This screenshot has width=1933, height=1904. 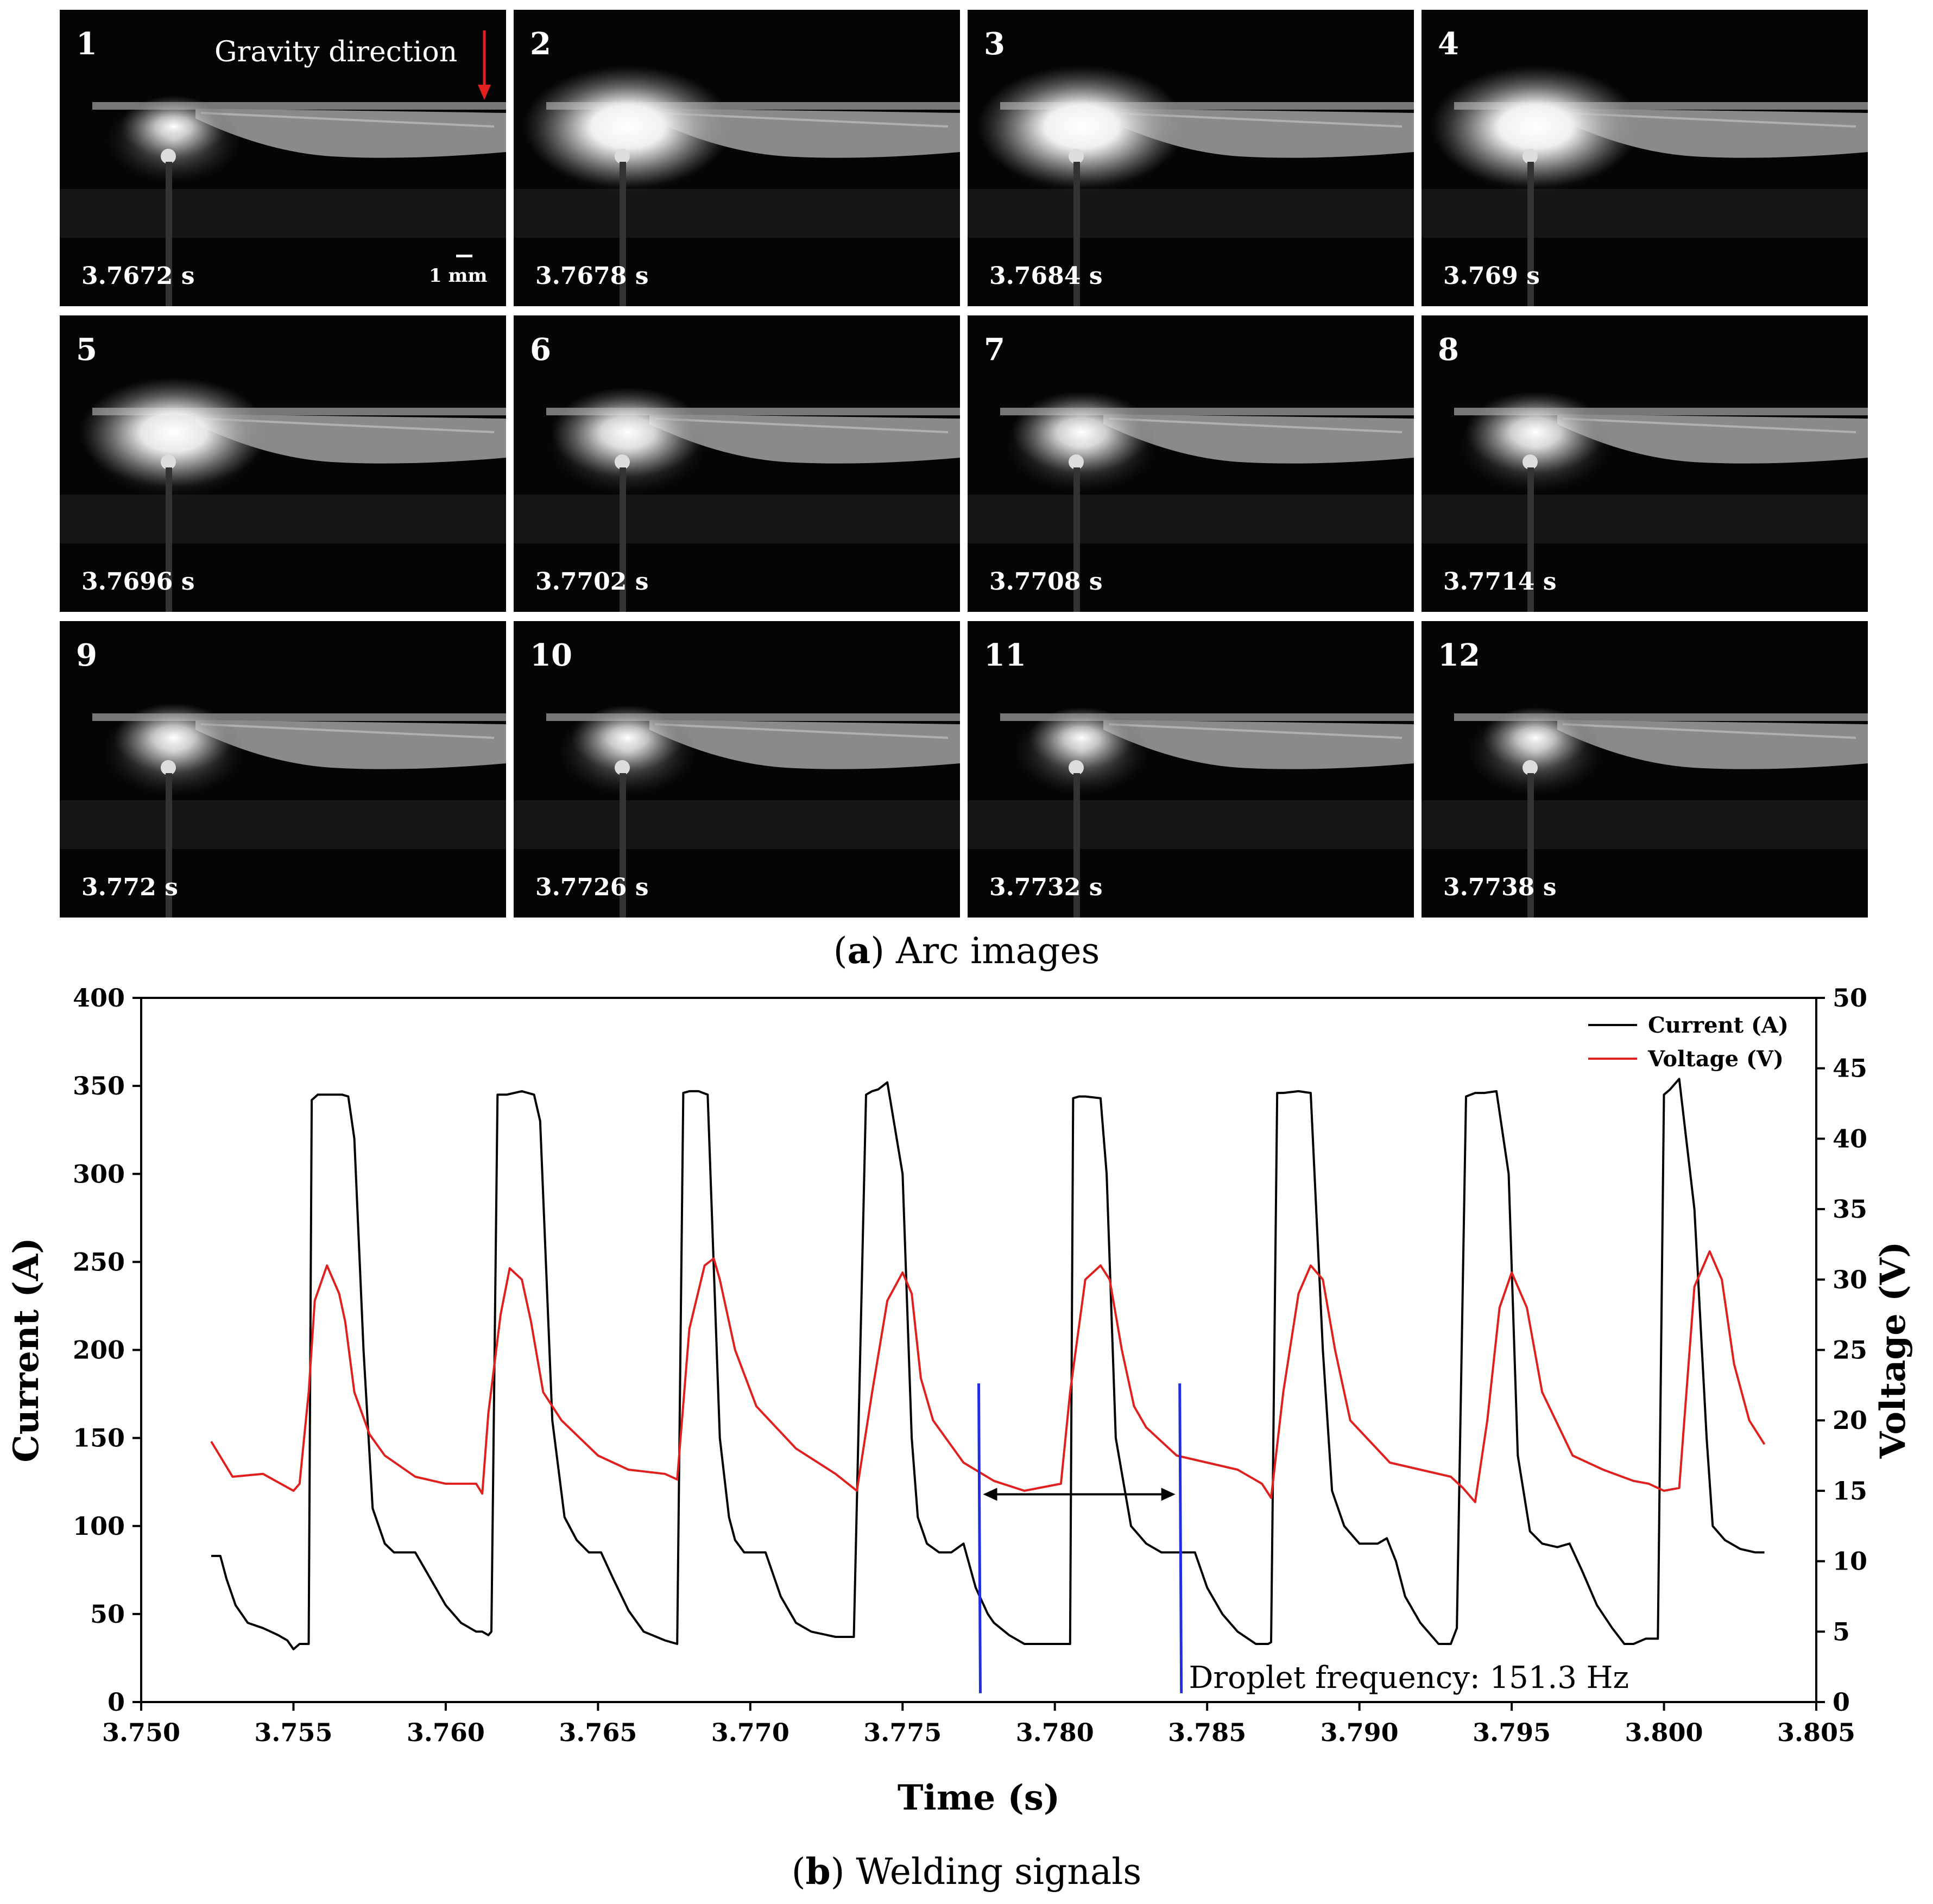 I want to click on arc-frame: 8 3.7714 s, so click(x=1645, y=463).